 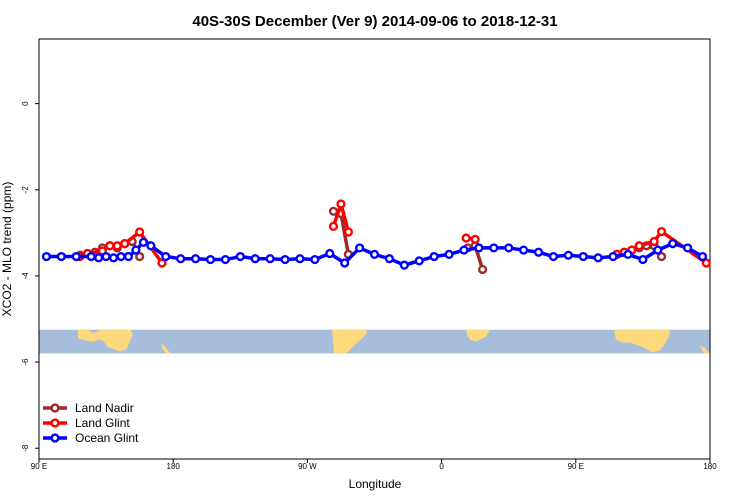 I want to click on legend-label: Ocean Glint, so click(x=107, y=438).